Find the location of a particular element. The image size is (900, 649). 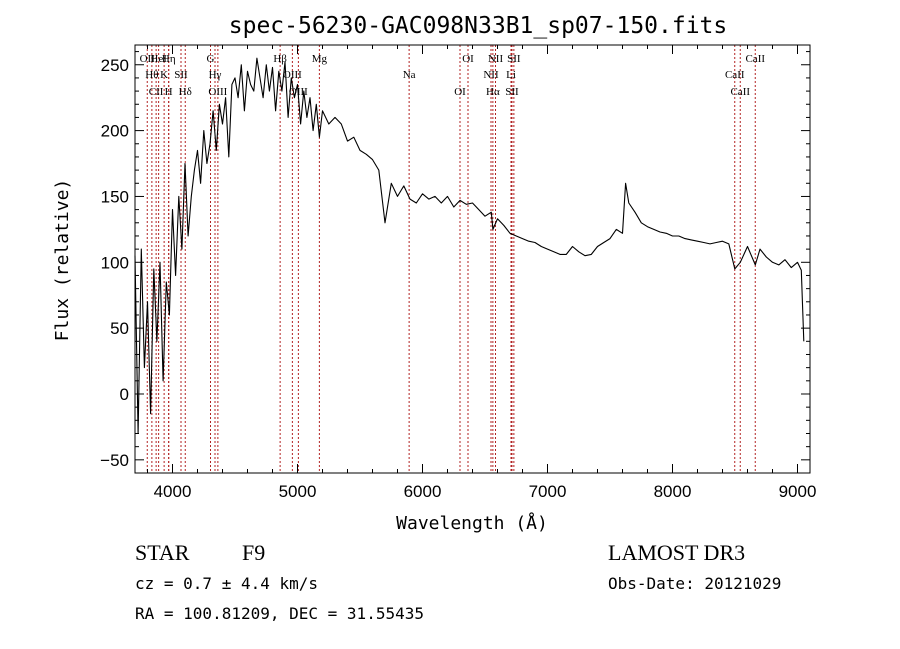

chart-title: spec-56230-GAC098N33B1_sp07-150.fits is located at coordinates (478, 26).